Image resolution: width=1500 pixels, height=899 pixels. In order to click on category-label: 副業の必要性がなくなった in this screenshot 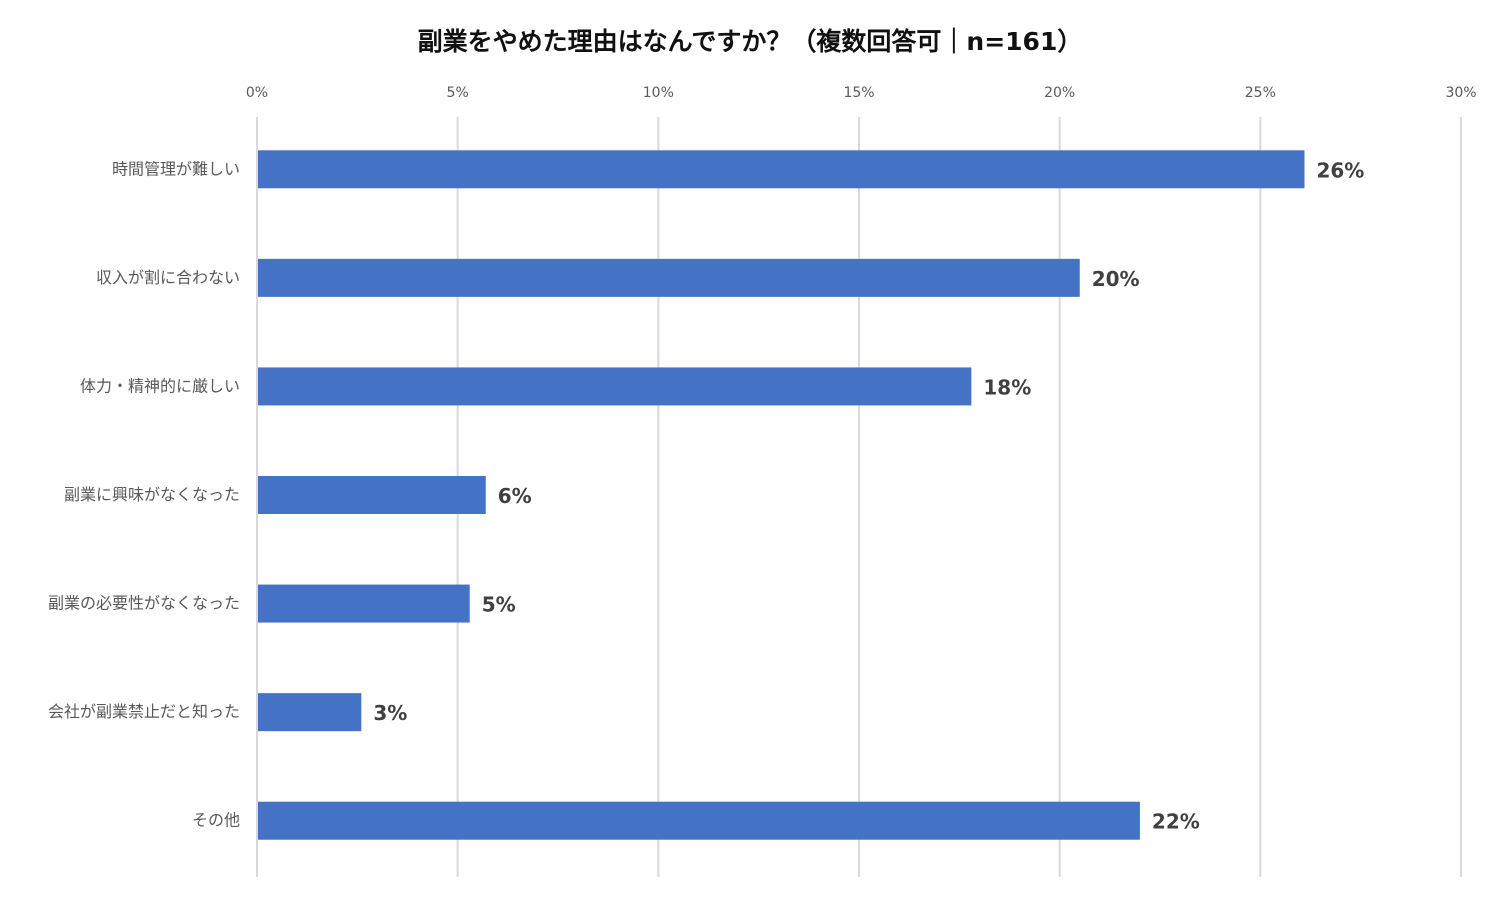, I will do `click(144, 603)`.